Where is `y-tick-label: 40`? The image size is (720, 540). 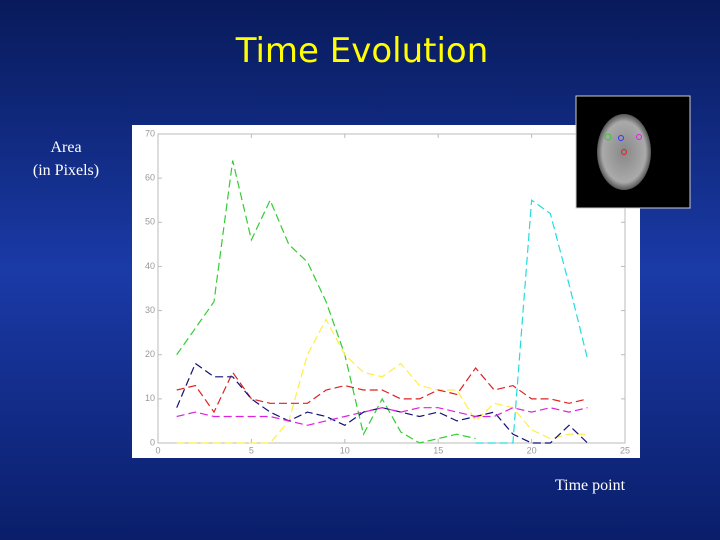
y-tick-label: 40 is located at coordinates (150, 266).